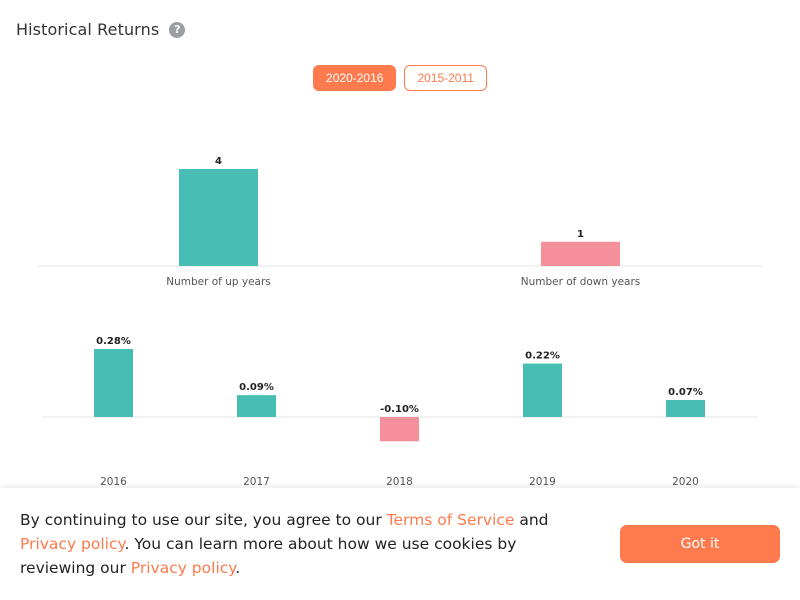  Describe the element at coordinates (399, 482) in the screenshot. I see `year-label: 2018` at that location.